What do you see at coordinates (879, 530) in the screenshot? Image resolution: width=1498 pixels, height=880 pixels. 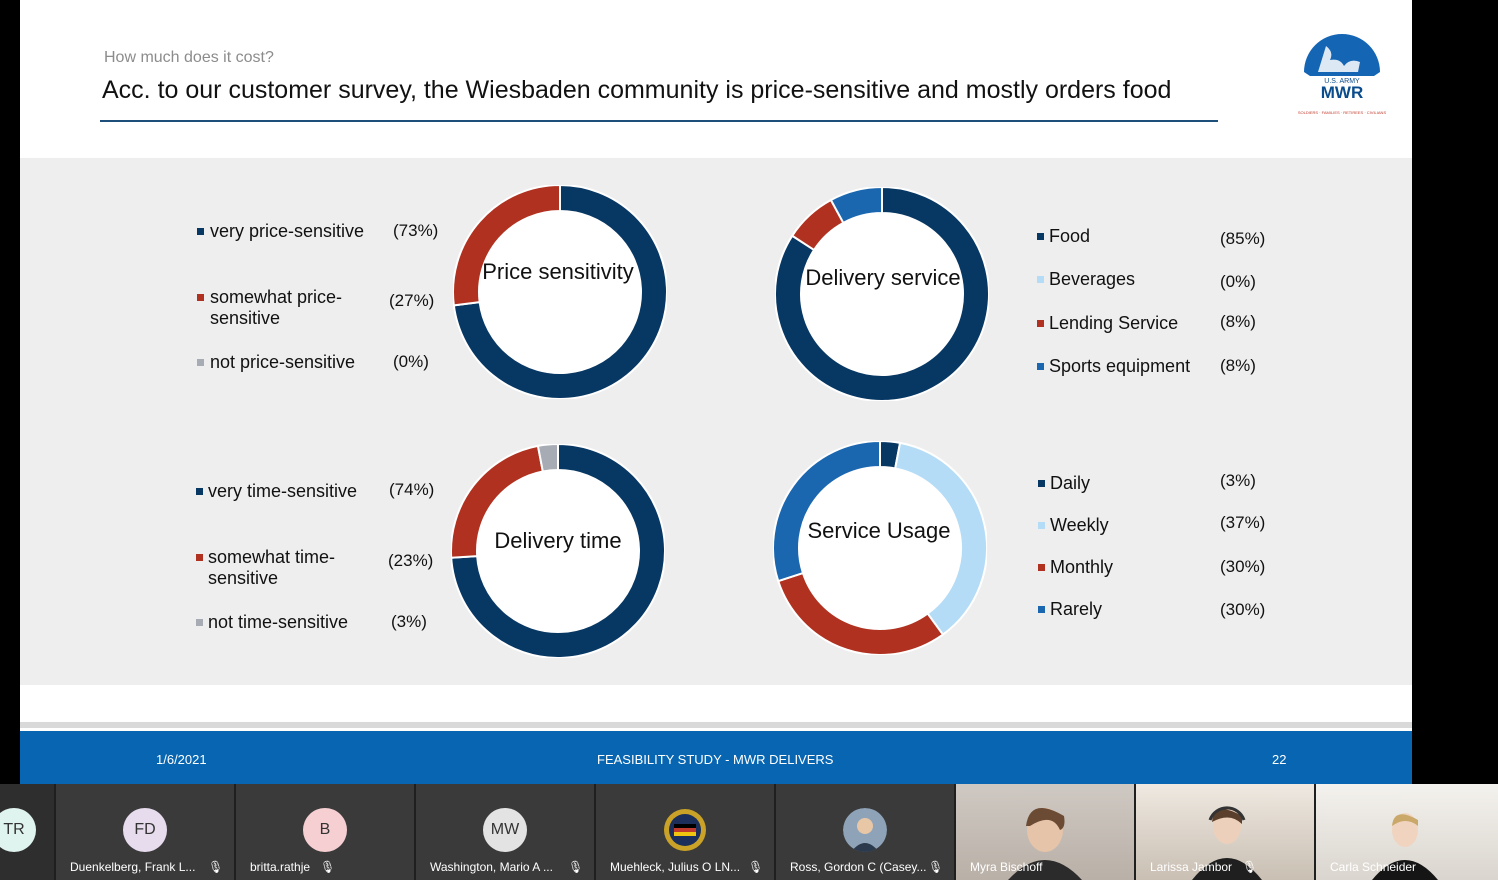 I see `service-usage-title: Service Usage` at bounding box center [879, 530].